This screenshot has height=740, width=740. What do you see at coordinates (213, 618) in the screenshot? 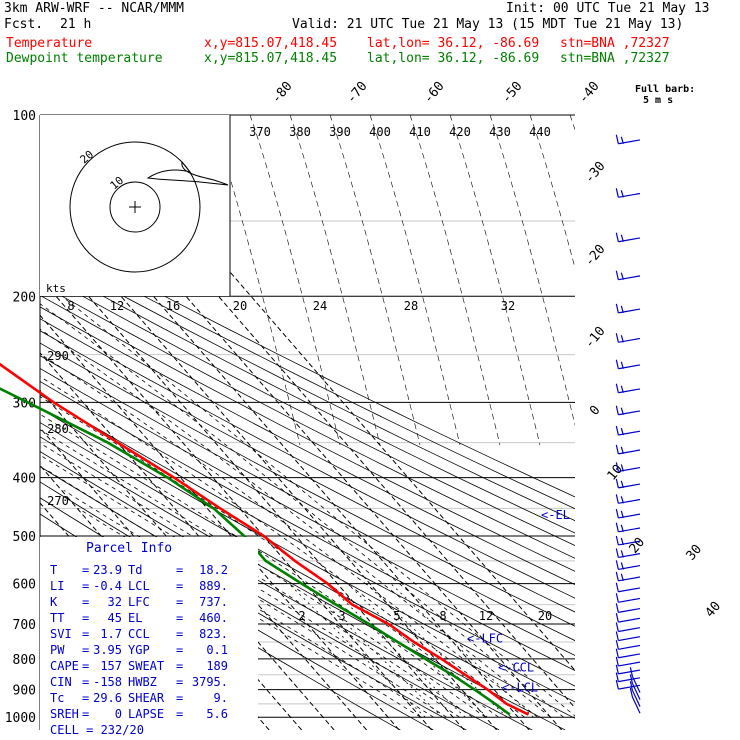
I see `parcel-value: 460.` at bounding box center [213, 618].